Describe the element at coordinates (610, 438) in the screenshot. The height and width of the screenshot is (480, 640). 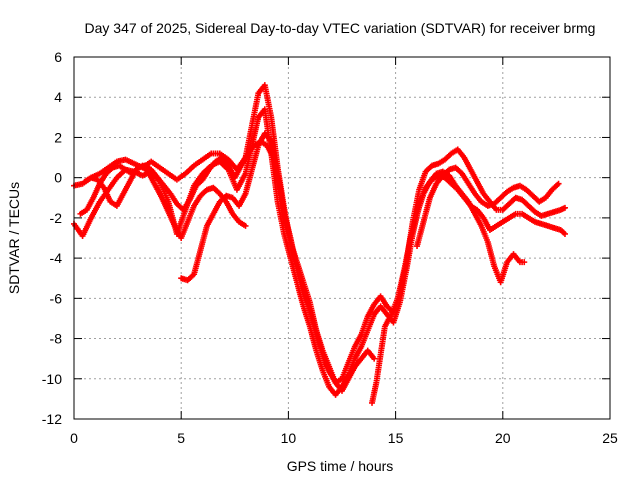
I see `x-tick-label: 25` at that location.